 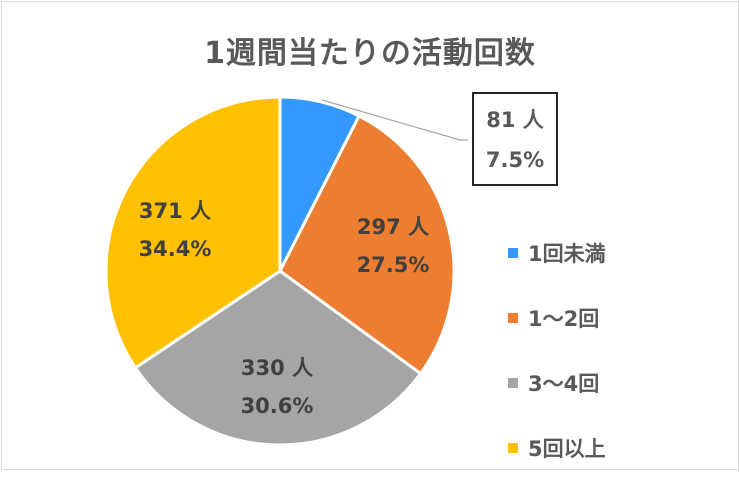 What do you see at coordinates (515, 120) in the screenshot?
I see `label-count: 81 人` at bounding box center [515, 120].